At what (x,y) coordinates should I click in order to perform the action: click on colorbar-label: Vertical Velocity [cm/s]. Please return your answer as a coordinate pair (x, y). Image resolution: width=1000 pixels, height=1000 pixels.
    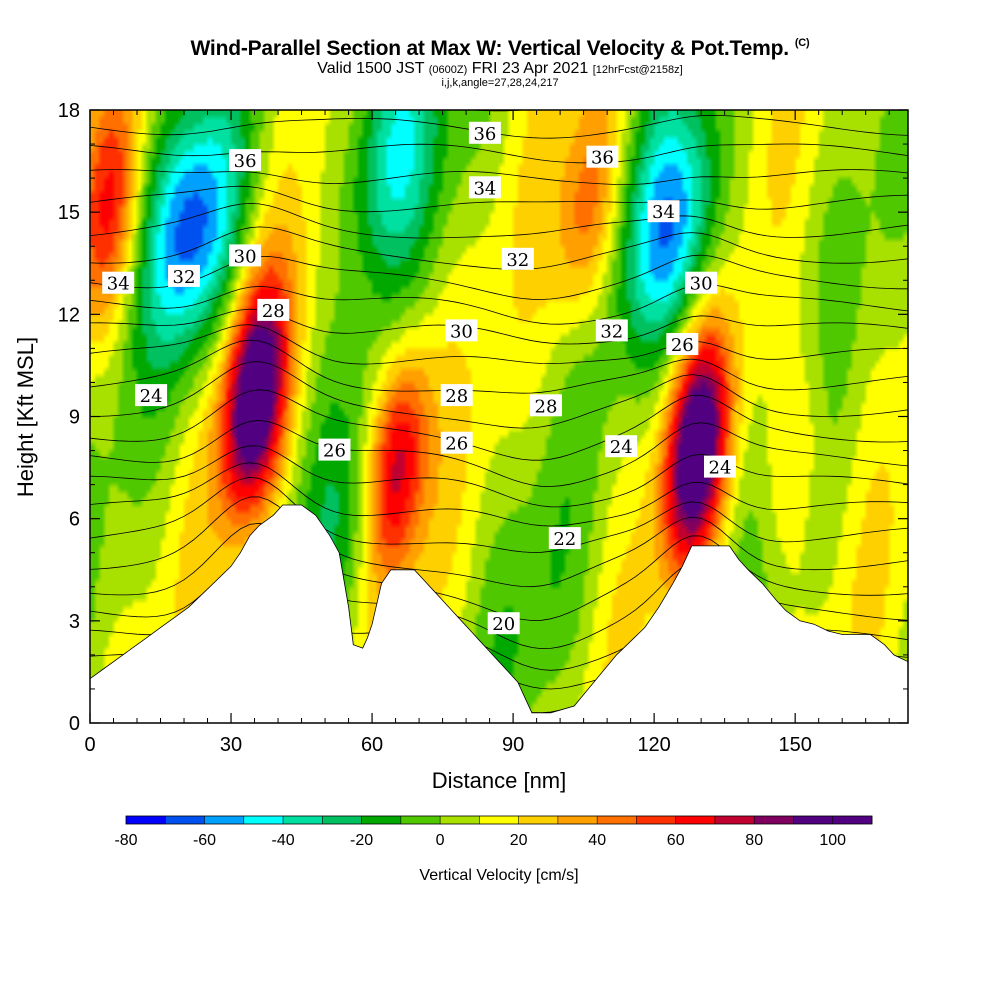
    Looking at the image, I should click on (498, 875).